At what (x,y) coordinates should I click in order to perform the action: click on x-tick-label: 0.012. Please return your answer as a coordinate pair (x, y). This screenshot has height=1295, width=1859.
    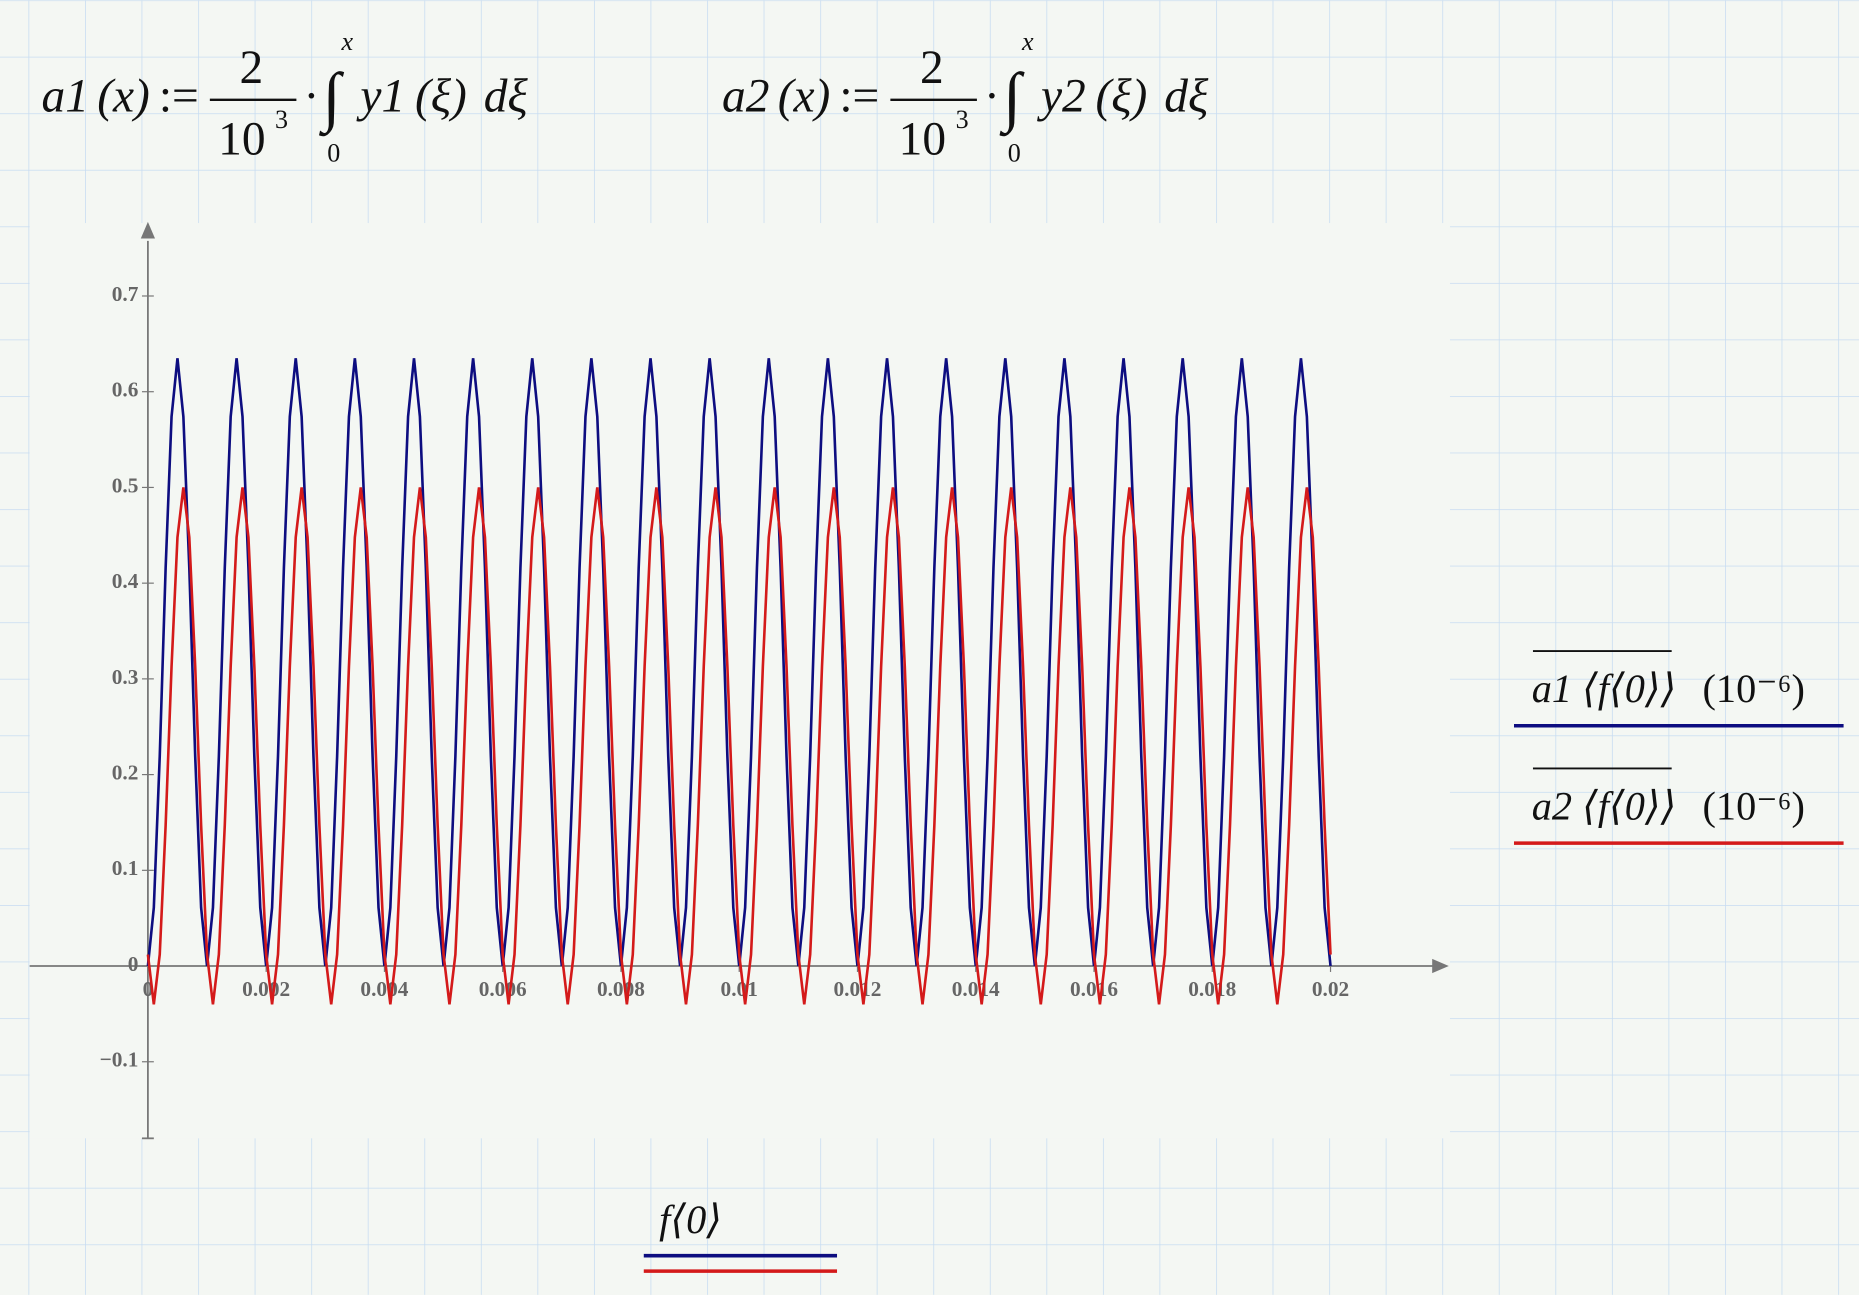
    Looking at the image, I should click on (857, 989).